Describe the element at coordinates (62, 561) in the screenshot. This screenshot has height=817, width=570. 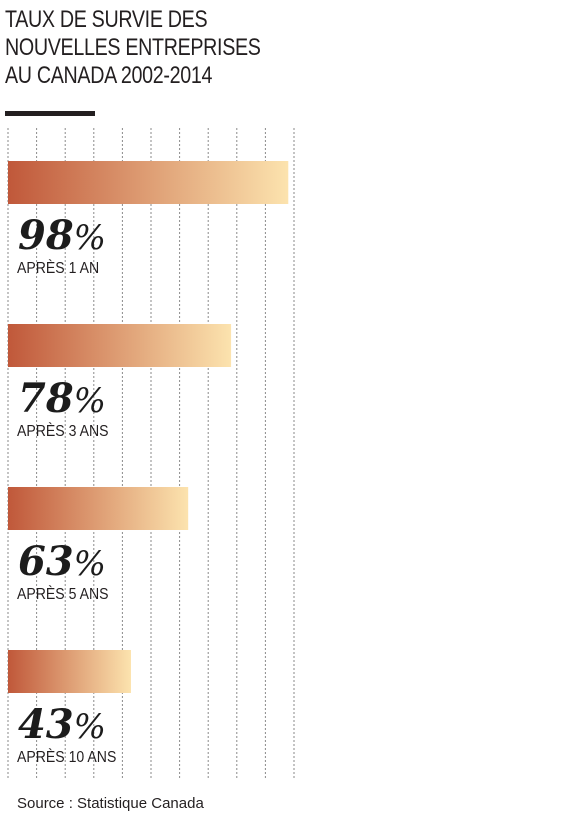
I see `value-label: 63%` at that location.